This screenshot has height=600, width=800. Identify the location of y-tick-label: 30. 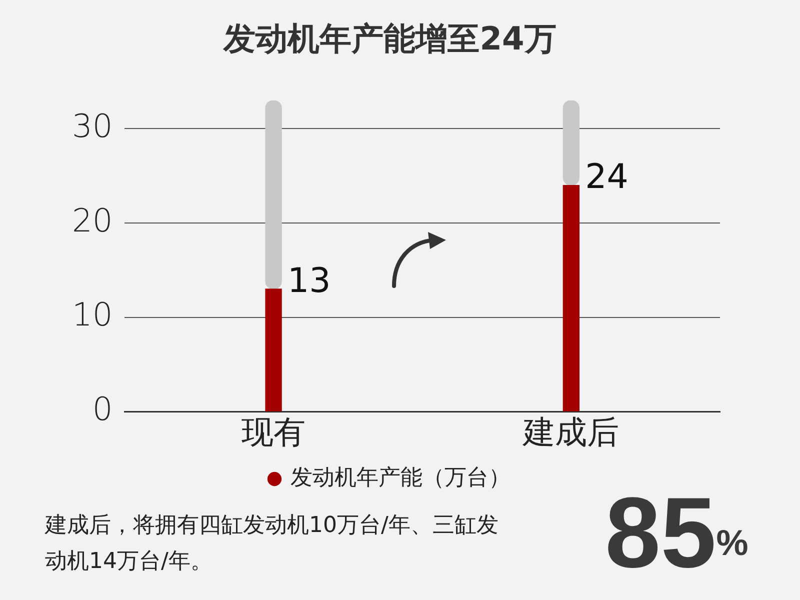
(92, 126).